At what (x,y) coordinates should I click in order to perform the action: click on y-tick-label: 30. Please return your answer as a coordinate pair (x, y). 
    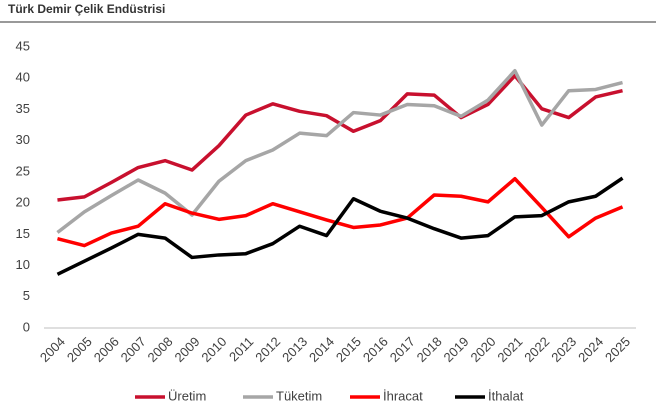
    Looking at the image, I should click on (23, 139).